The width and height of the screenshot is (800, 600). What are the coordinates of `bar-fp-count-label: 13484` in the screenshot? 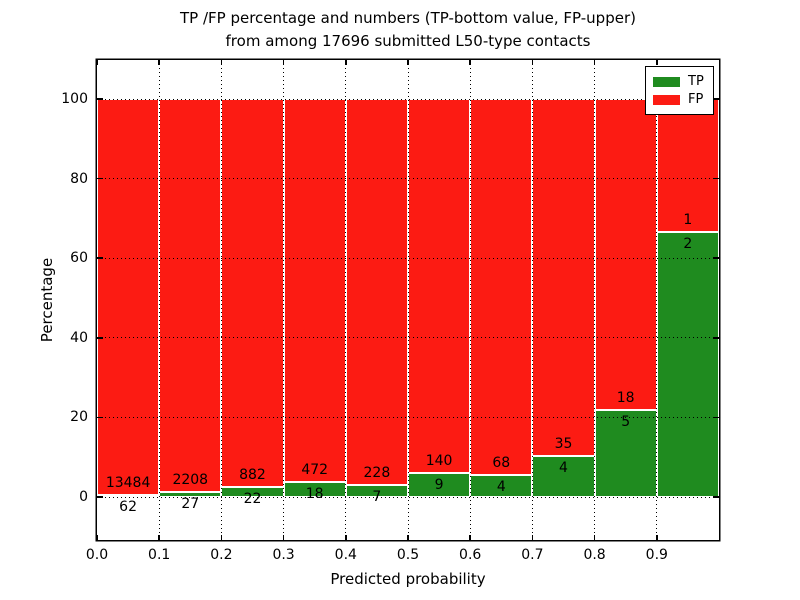 It's located at (128, 483).